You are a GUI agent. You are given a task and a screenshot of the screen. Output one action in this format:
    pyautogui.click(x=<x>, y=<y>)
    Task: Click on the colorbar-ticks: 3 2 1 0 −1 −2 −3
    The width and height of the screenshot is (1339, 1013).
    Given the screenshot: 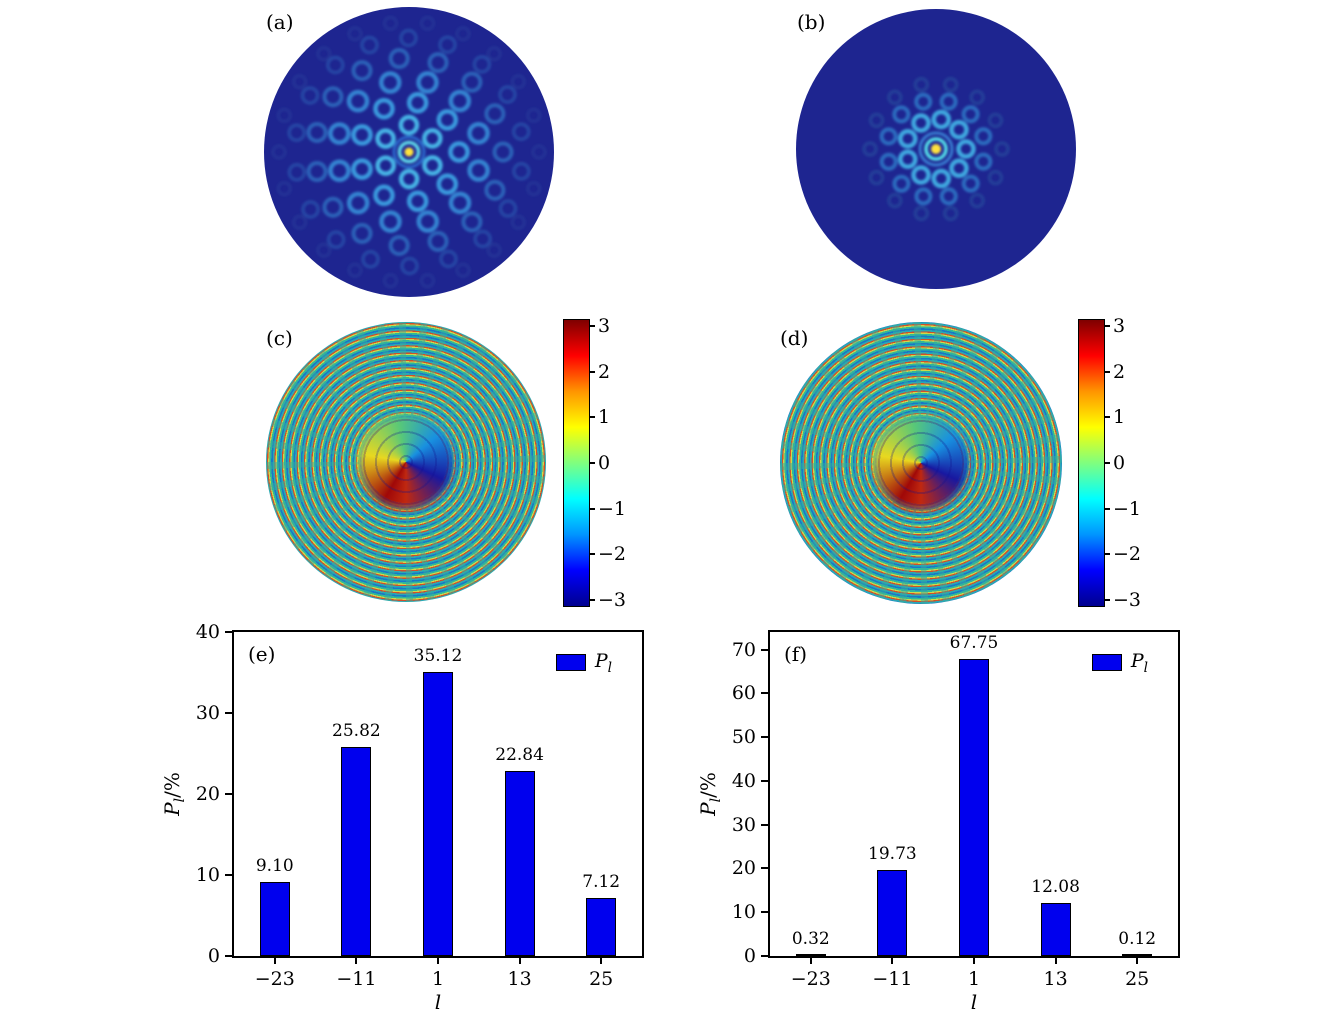 What is the action you would take?
    pyautogui.click(x=595, y=463)
    